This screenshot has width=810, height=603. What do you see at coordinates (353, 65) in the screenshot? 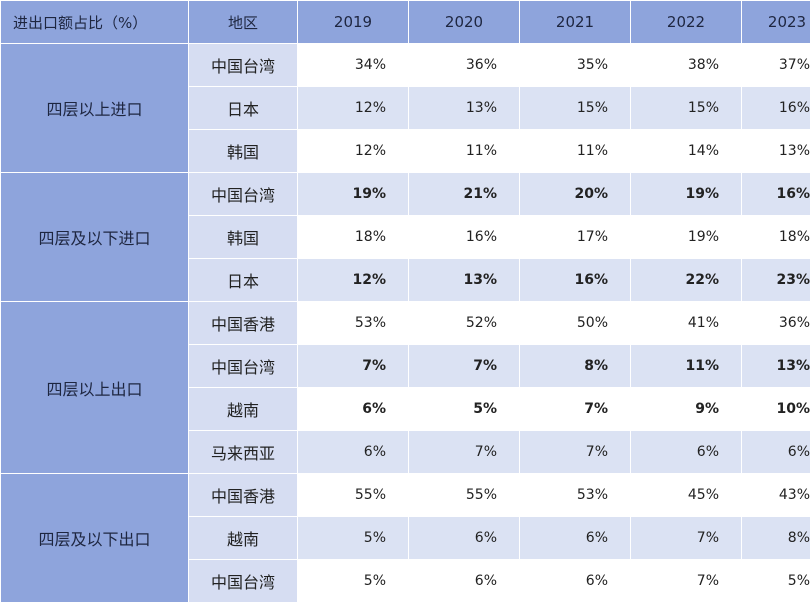
I see `value-cell: 34%` at bounding box center [353, 65].